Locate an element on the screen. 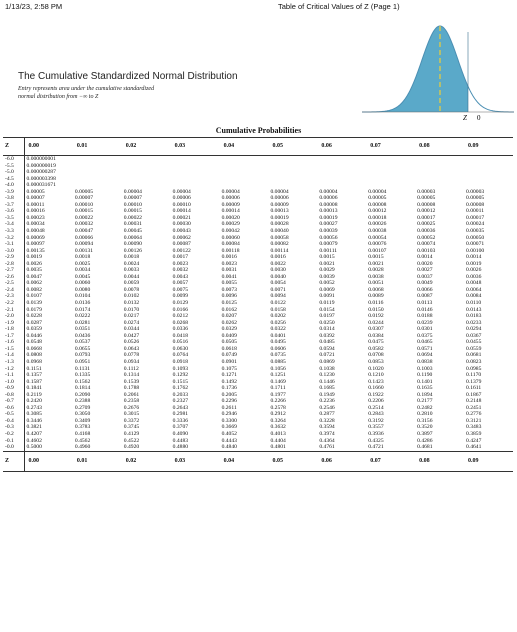 The image size is (517, 632). z-value-cell: -2.6 is located at coordinates (14, 277).